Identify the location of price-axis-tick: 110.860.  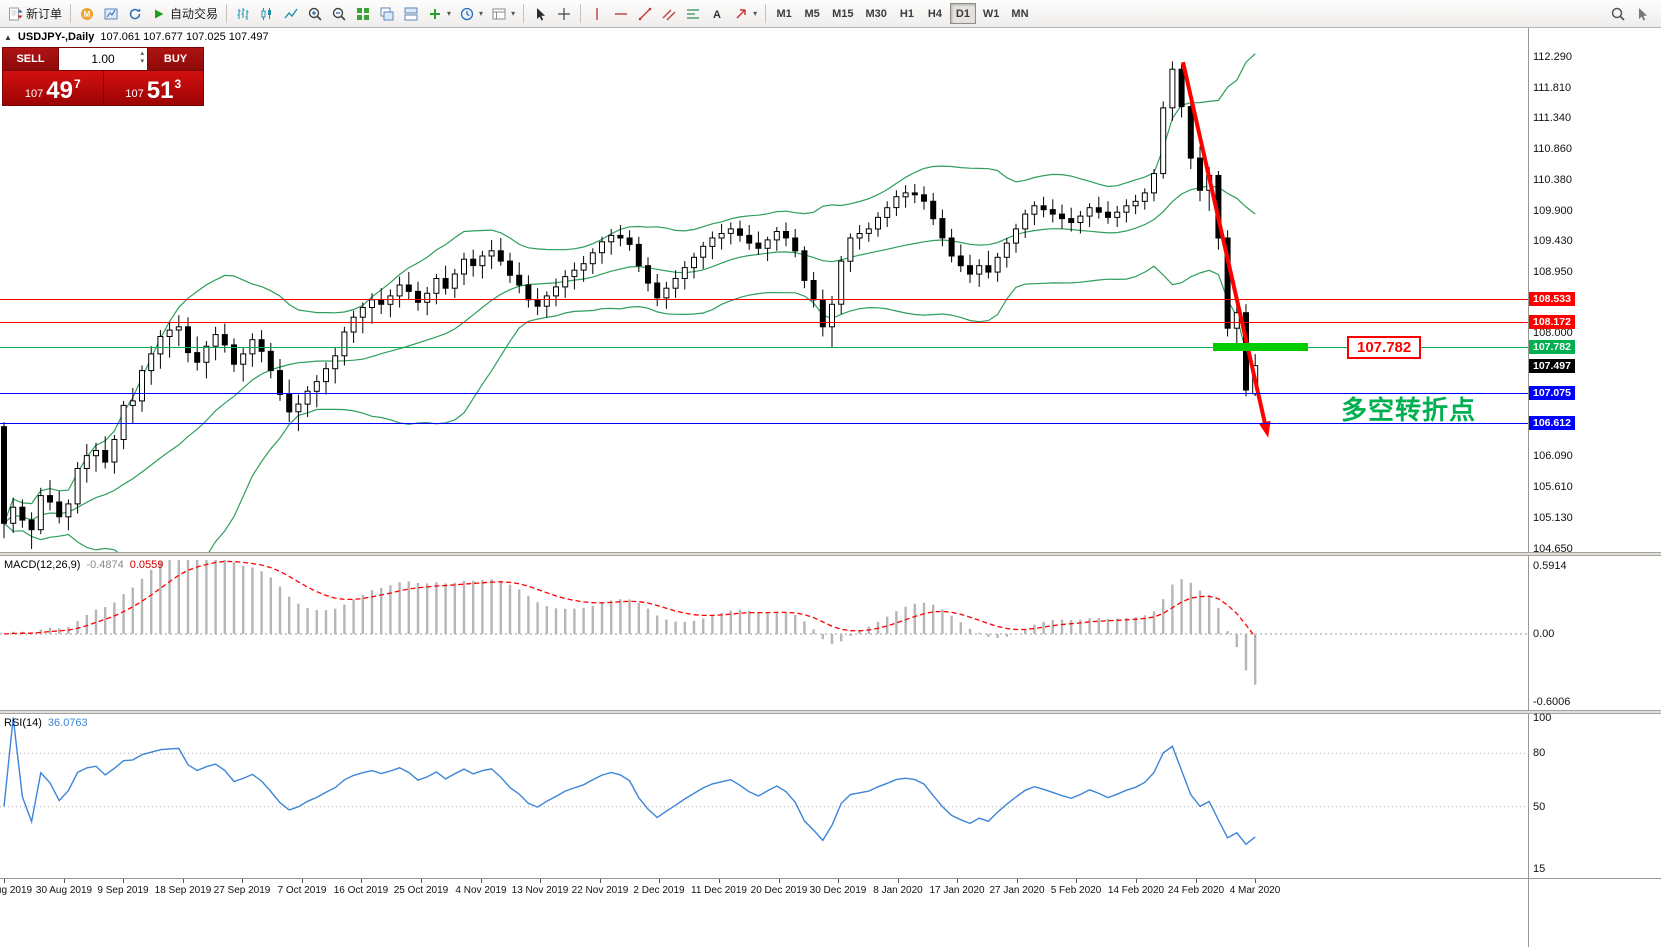
(1552, 149).